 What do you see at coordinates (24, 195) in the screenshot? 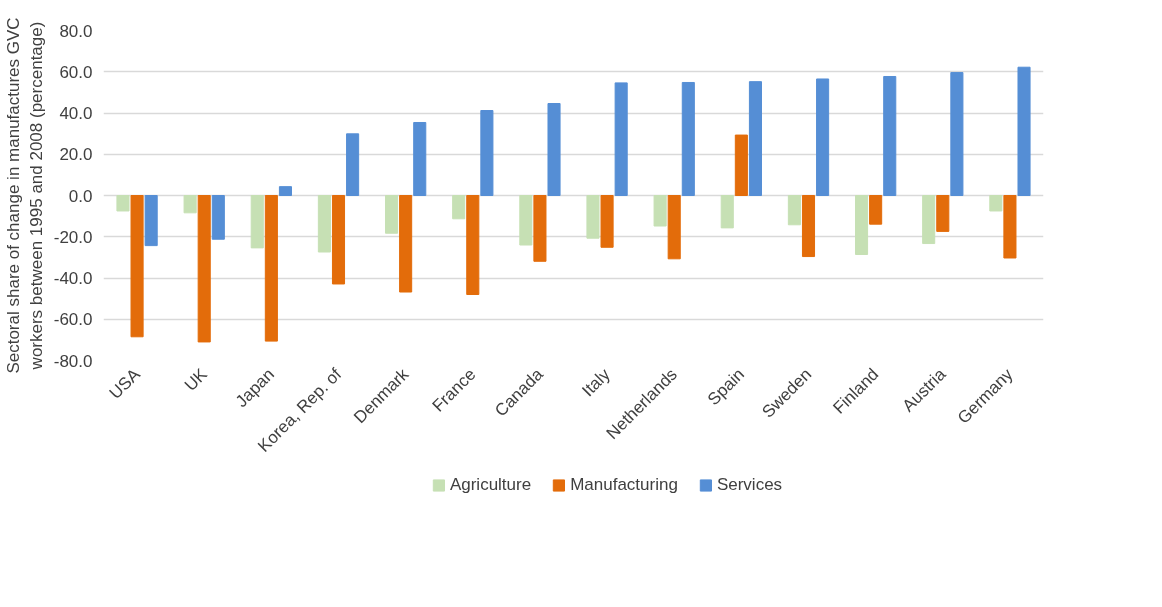
I see `y-axis-title: Sectoral share of change in manufactures GVC workers between 1995 and 2008 (percentage)` at bounding box center [24, 195].